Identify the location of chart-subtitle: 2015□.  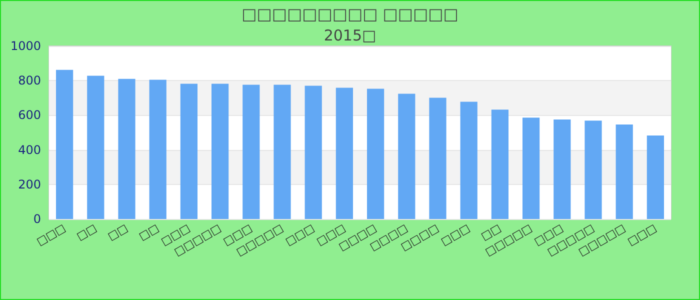
(350, 35).